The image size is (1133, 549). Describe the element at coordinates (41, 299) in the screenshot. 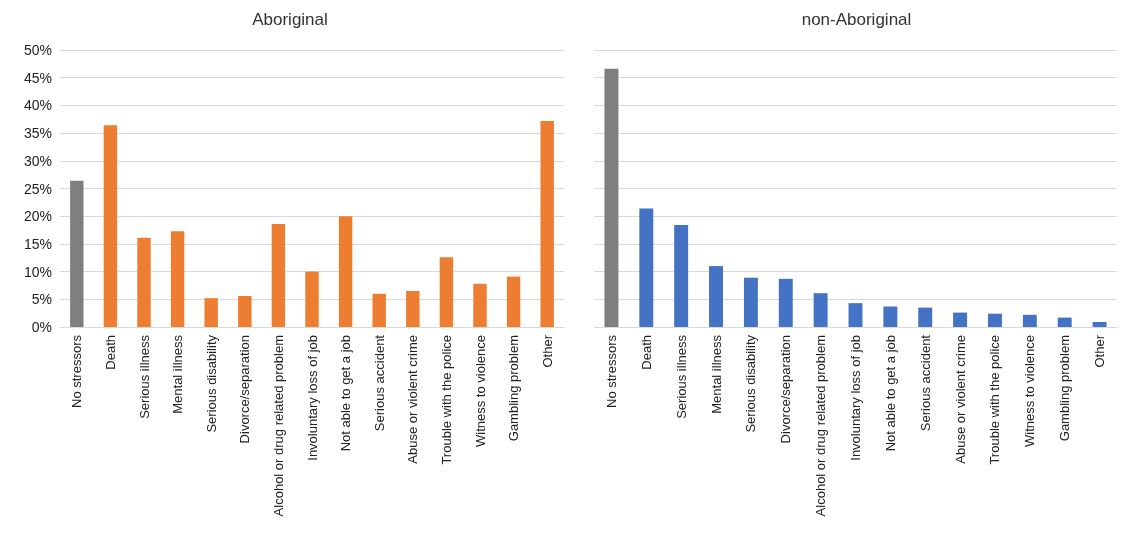

I see `y-tick-label: 5%` at that location.